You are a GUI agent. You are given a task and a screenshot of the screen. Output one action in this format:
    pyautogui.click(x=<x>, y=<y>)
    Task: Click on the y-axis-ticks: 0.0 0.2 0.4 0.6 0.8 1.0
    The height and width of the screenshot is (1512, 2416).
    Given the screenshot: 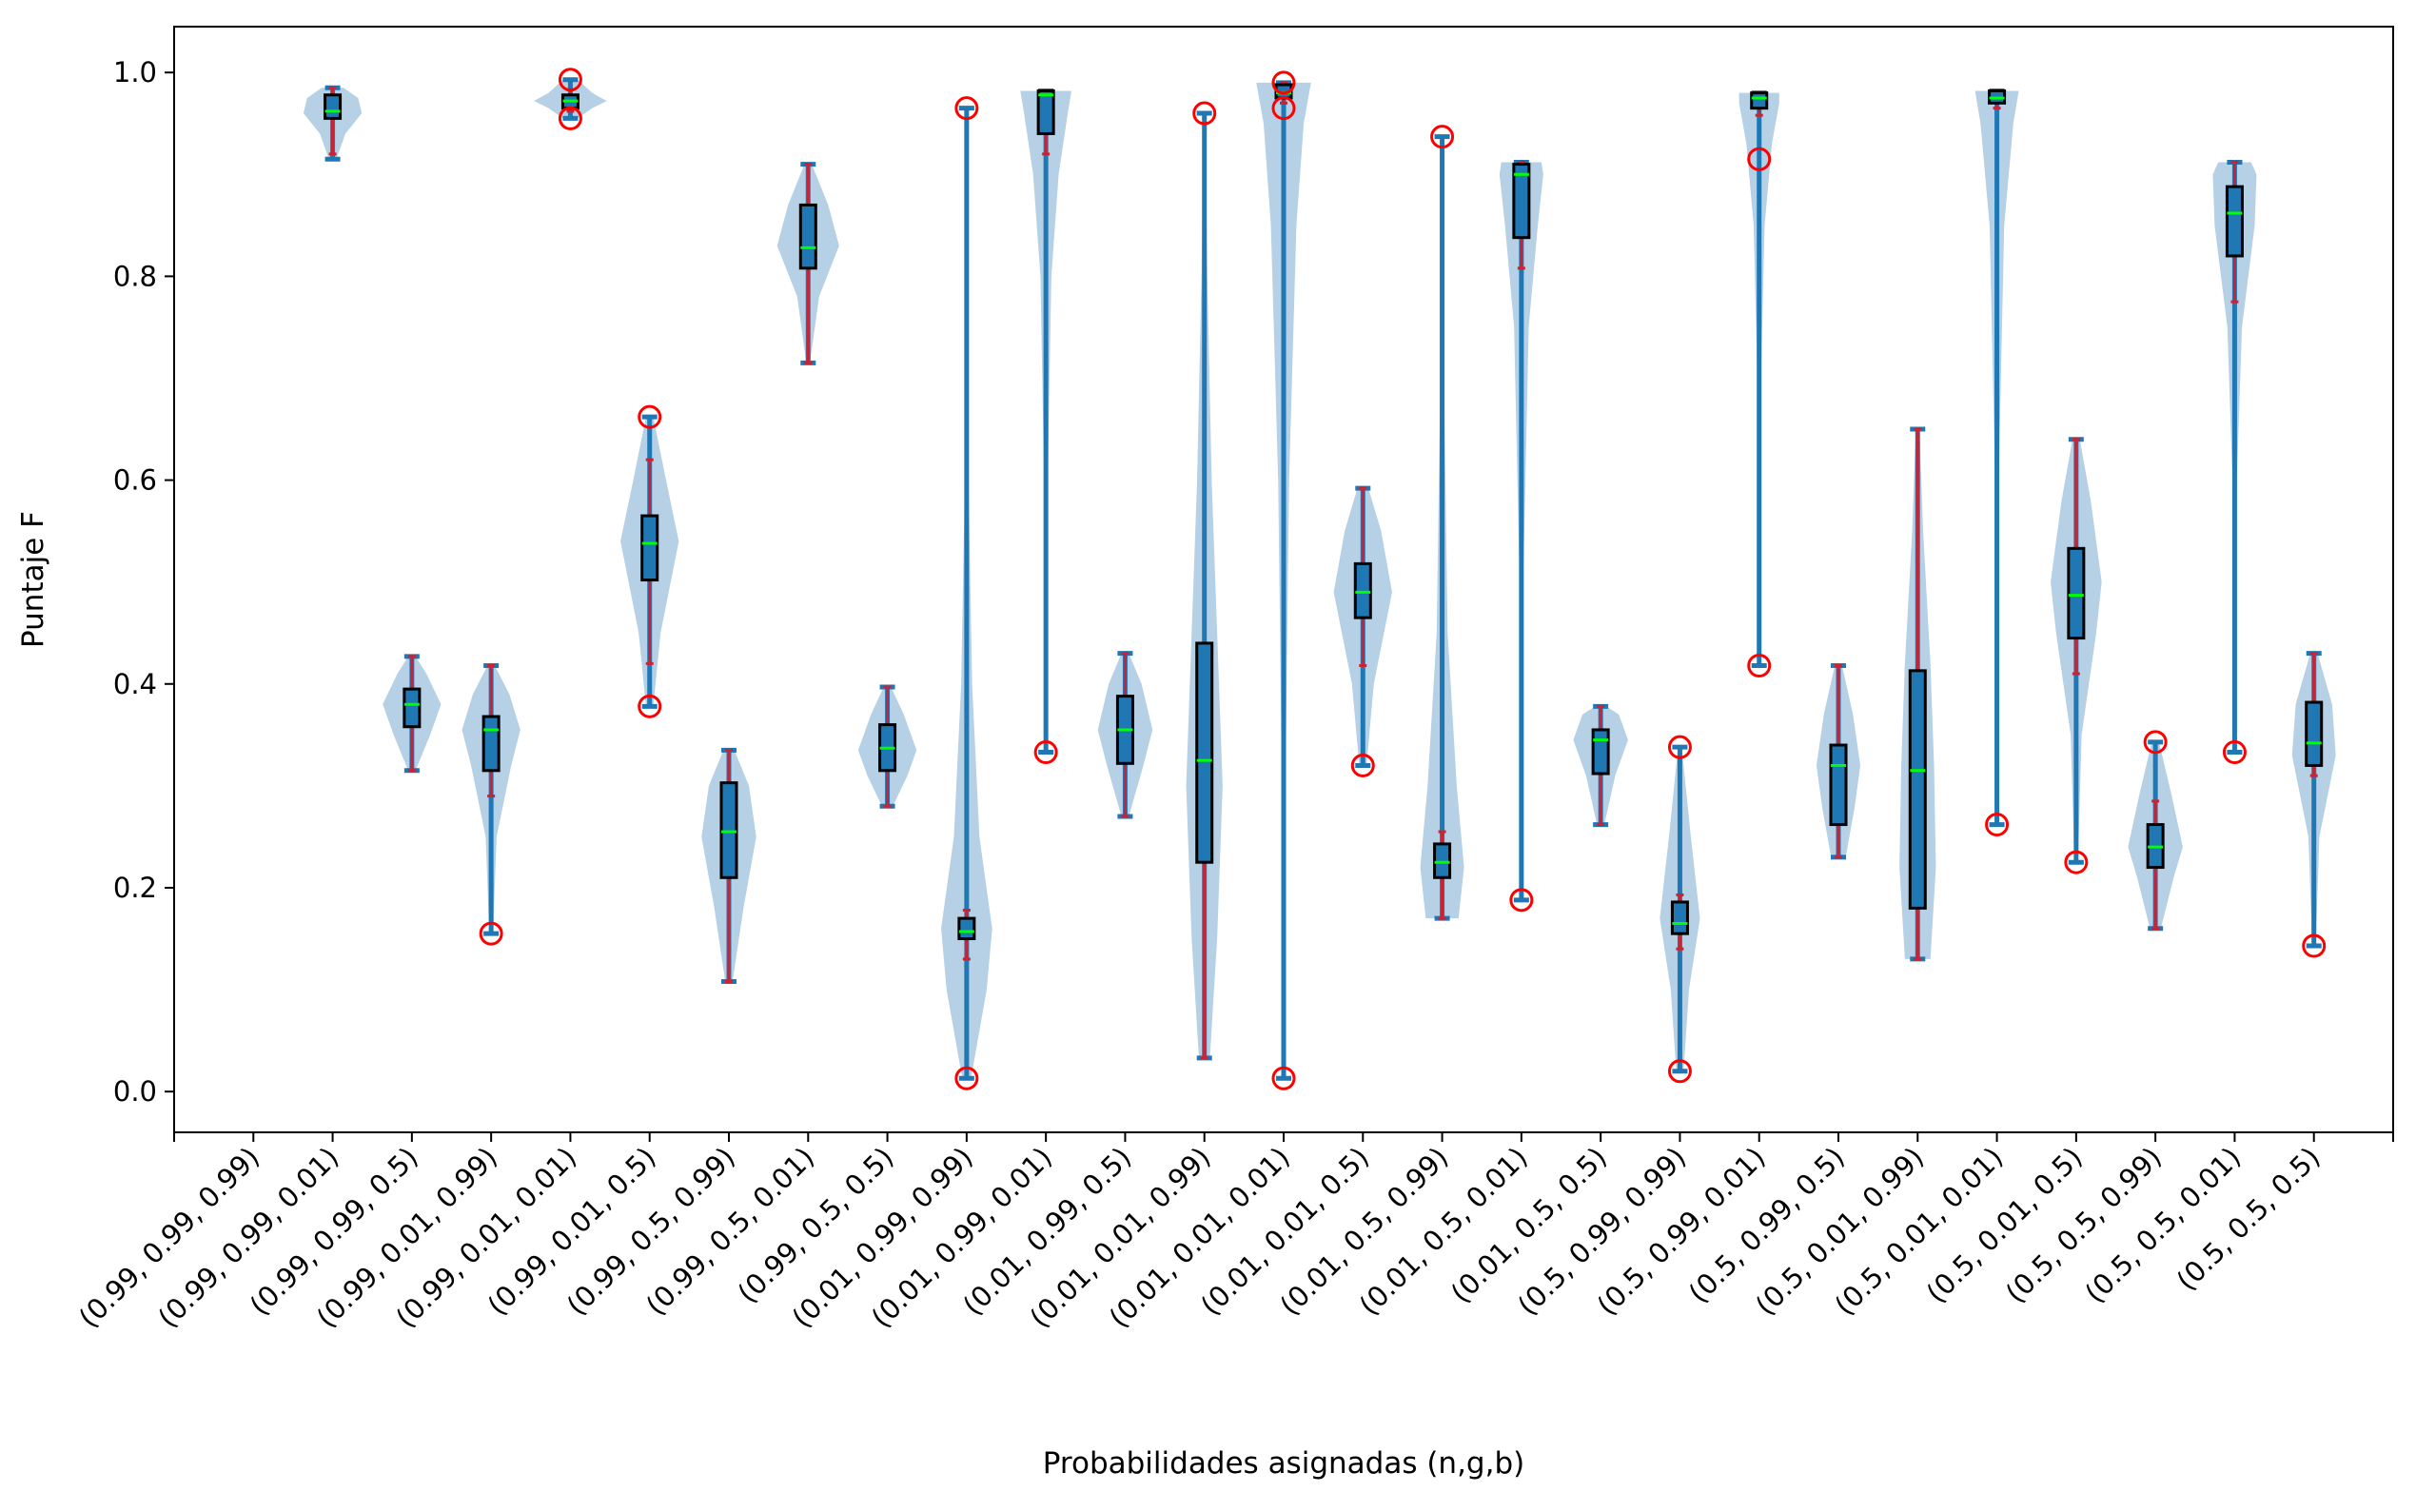 What is the action you would take?
    pyautogui.click(x=144, y=582)
    